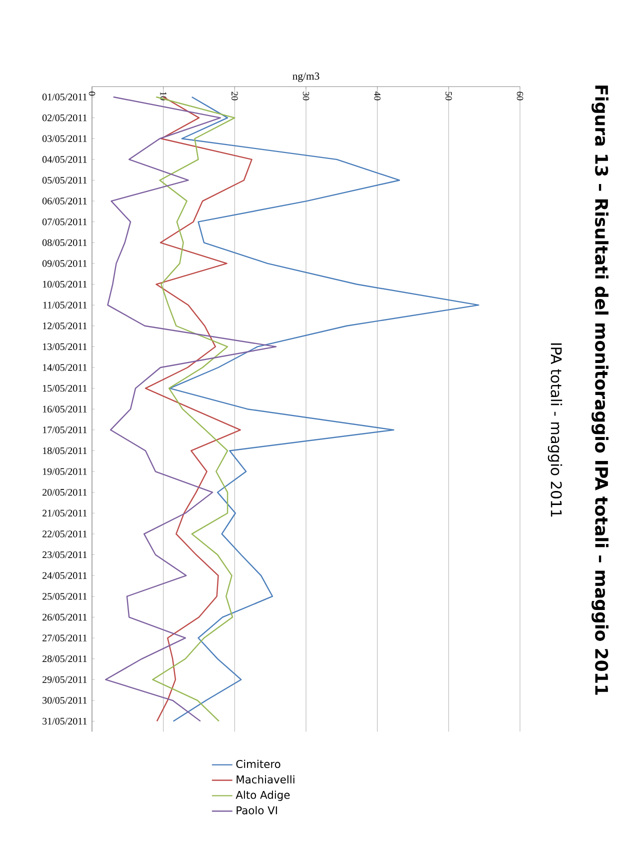 The height and width of the screenshot is (862, 629). What do you see at coordinates (306, 77) in the screenshot?
I see `x-axis-title: ng/m3` at bounding box center [306, 77].